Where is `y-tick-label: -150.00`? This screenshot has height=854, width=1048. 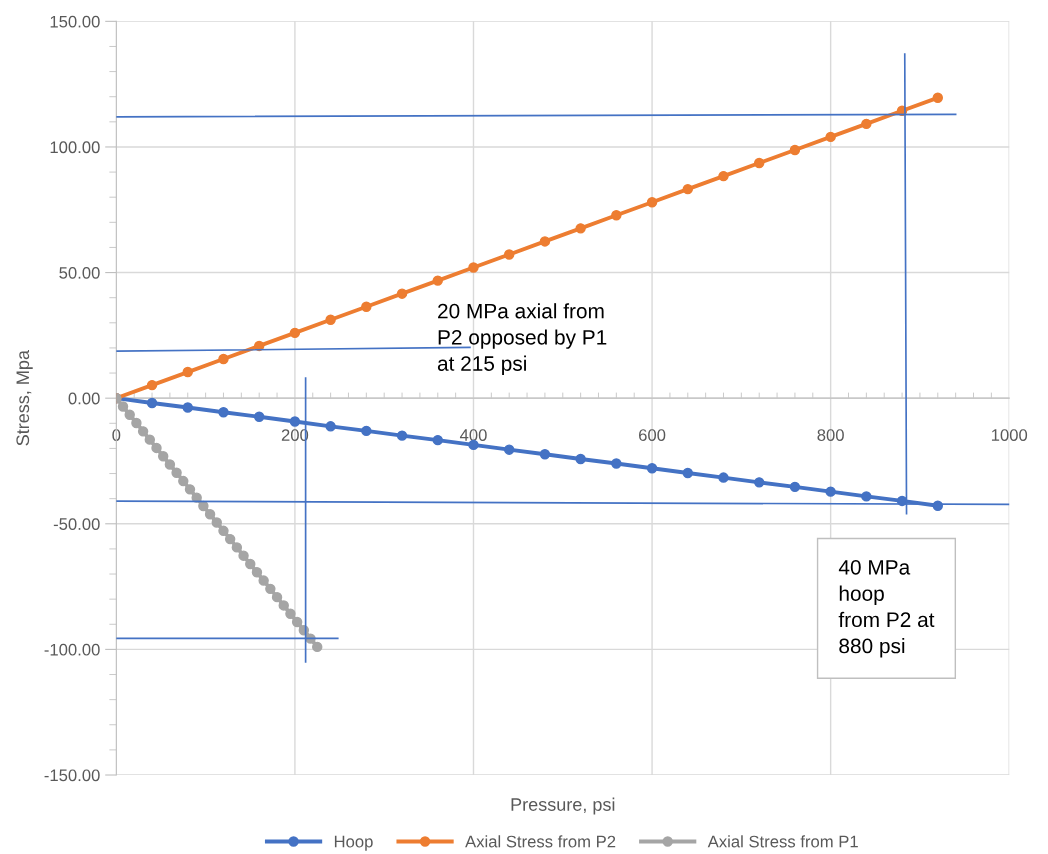 y-tick-label: -150.00 is located at coordinates (72, 775).